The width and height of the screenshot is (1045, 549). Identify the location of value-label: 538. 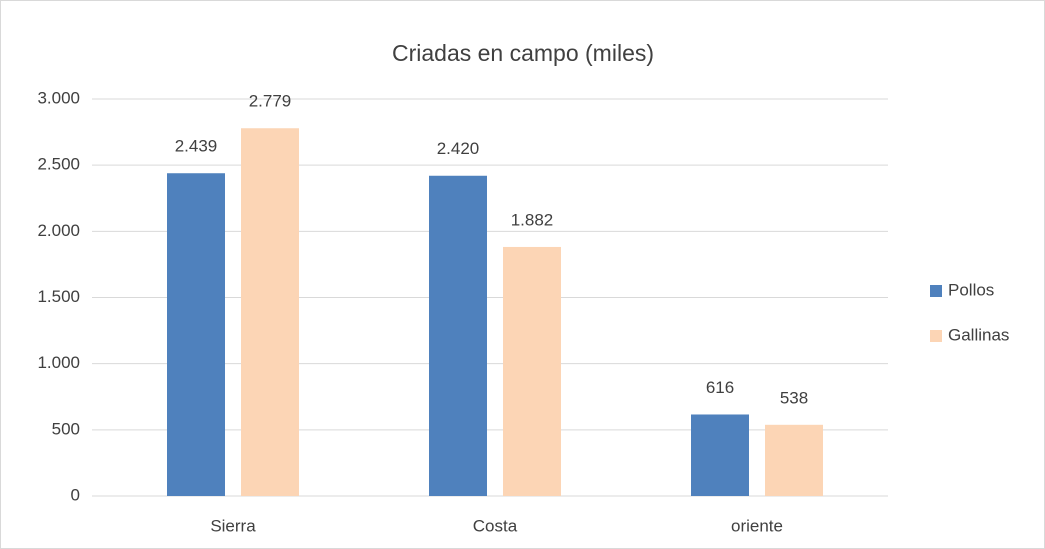
(794, 397).